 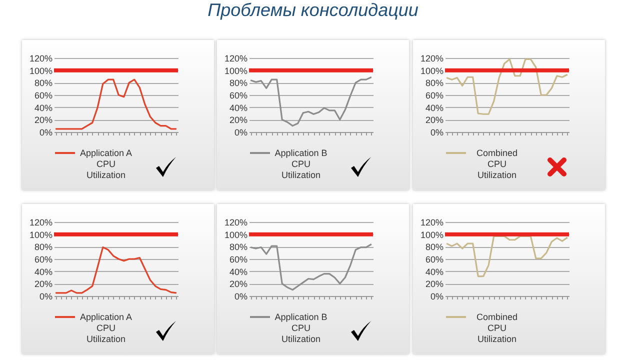 I want to click on chart-title: Проблемы консолидации, so click(x=313, y=10).